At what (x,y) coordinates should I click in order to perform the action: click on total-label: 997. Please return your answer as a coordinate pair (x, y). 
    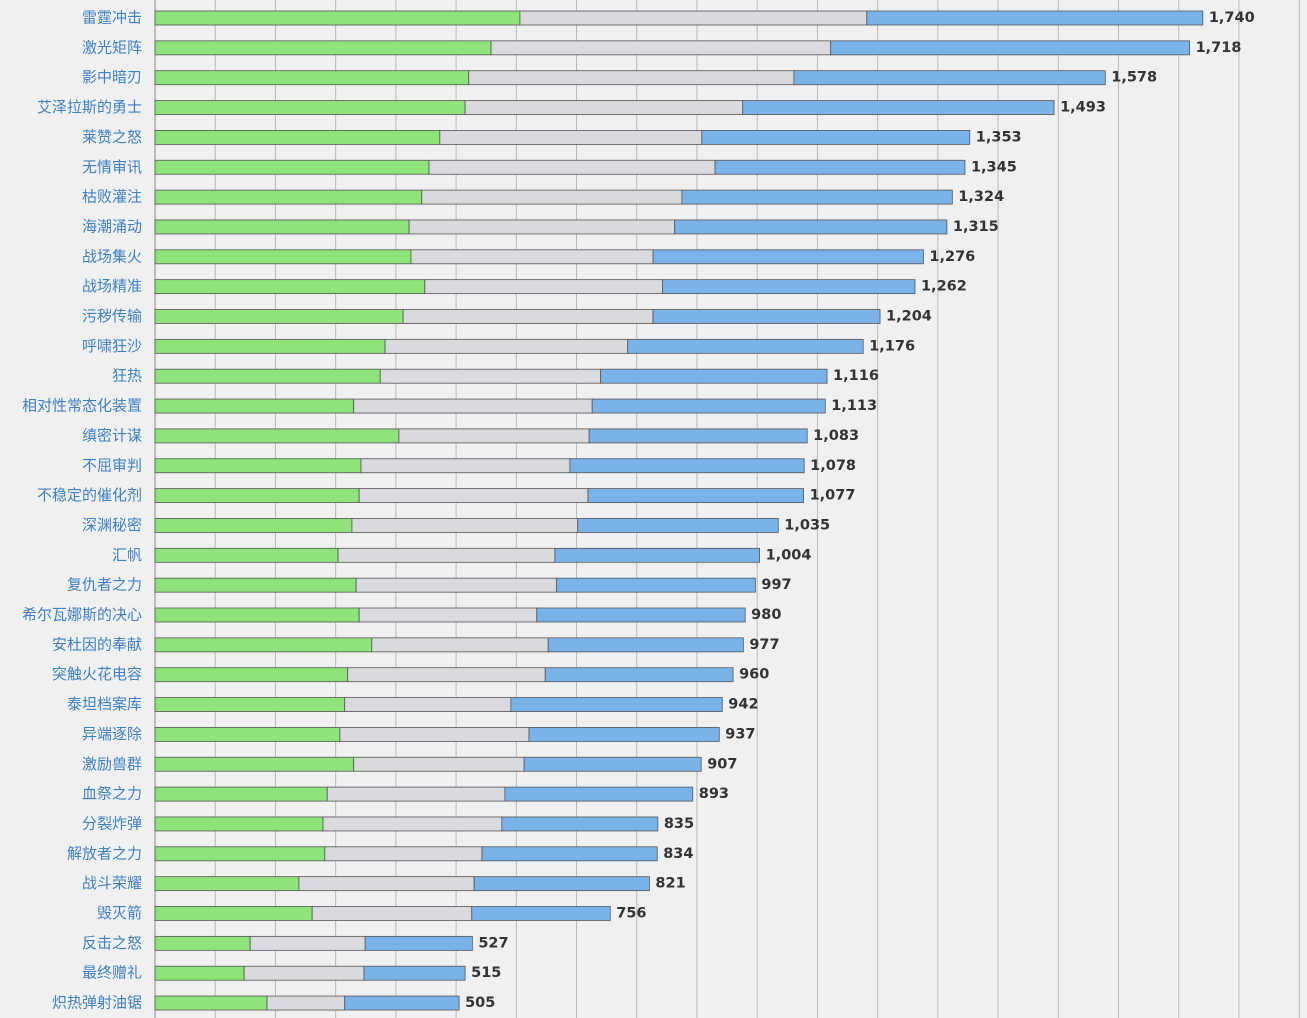
    Looking at the image, I should click on (776, 585).